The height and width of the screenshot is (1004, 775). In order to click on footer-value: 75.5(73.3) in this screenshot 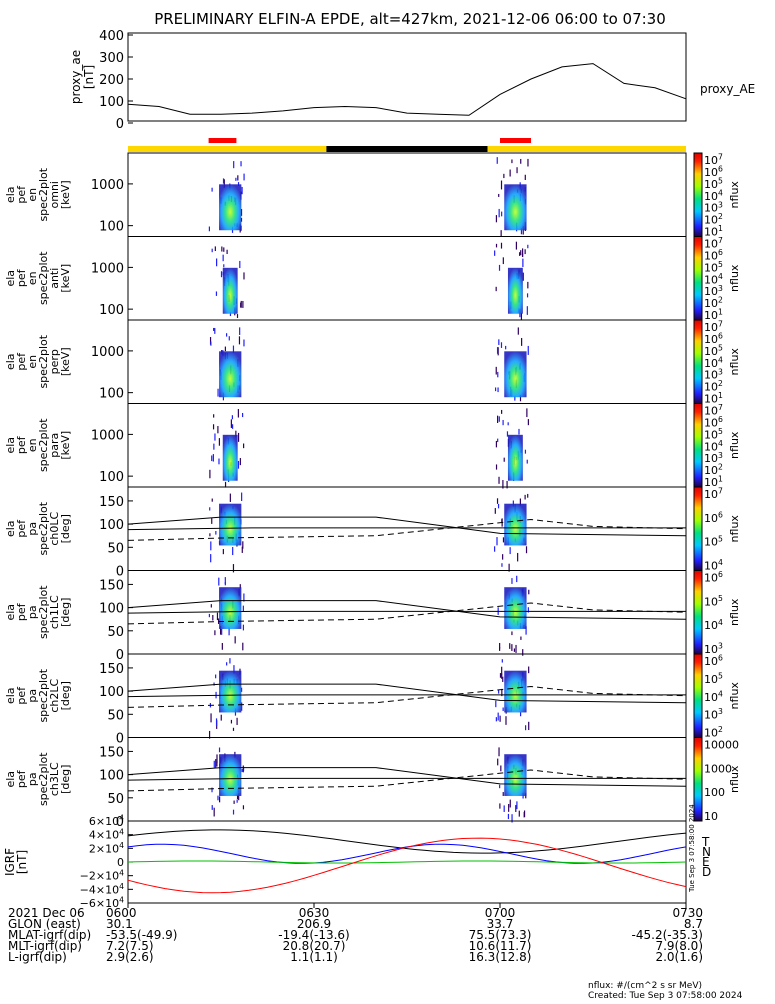, I will do `click(500, 935)`.